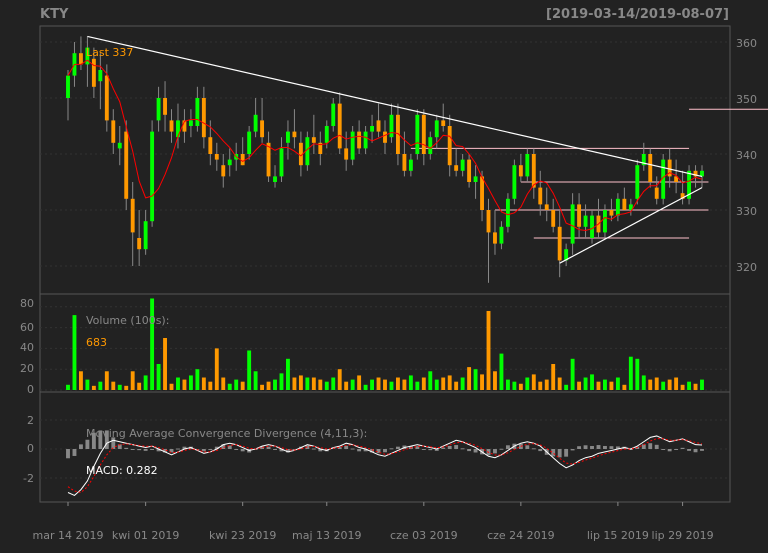  What do you see at coordinates (96, 342) in the screenshot?
I see `volume-value: 683` at bounding box center [96, 342].